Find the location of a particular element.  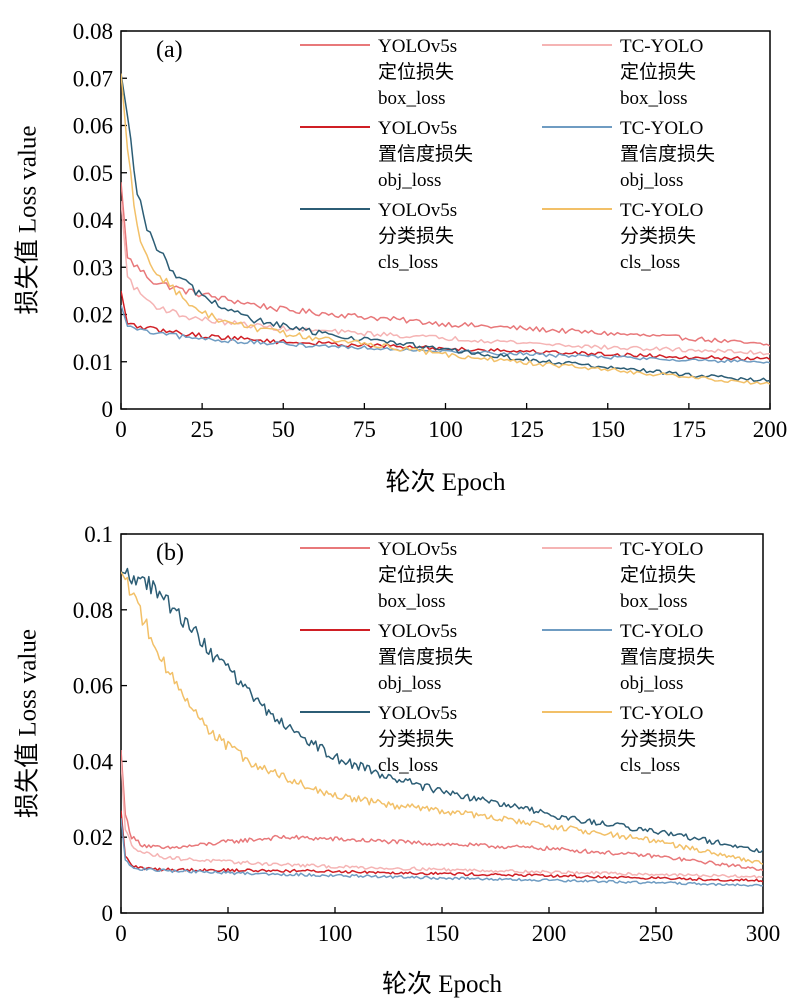

x-tick-label: 125 is located at coordinates (526, 429).